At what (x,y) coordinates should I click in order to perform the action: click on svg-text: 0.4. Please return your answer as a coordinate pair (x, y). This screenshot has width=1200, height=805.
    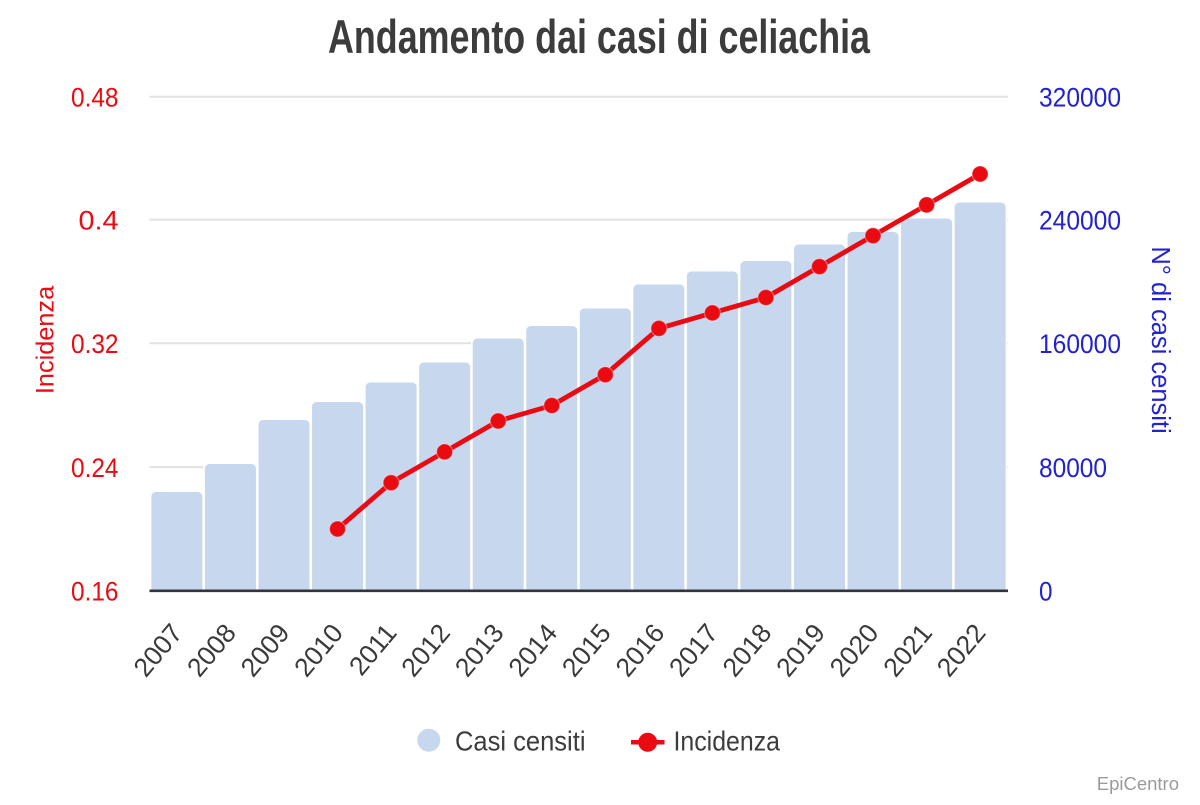
    Looking at the image, I should click on (99, 220).